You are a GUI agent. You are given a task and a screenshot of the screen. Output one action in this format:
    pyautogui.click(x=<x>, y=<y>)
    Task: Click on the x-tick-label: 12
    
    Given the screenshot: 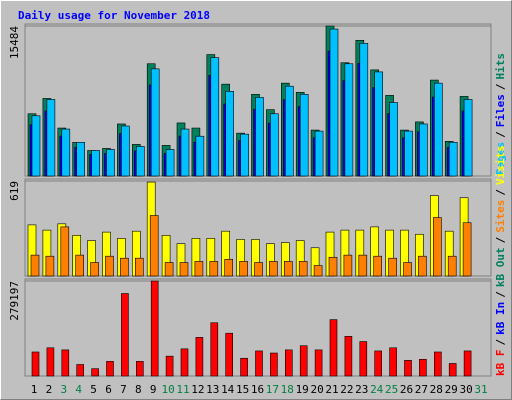 What is the action you would take?
    pyautogui.click(x=197, y=389)
    